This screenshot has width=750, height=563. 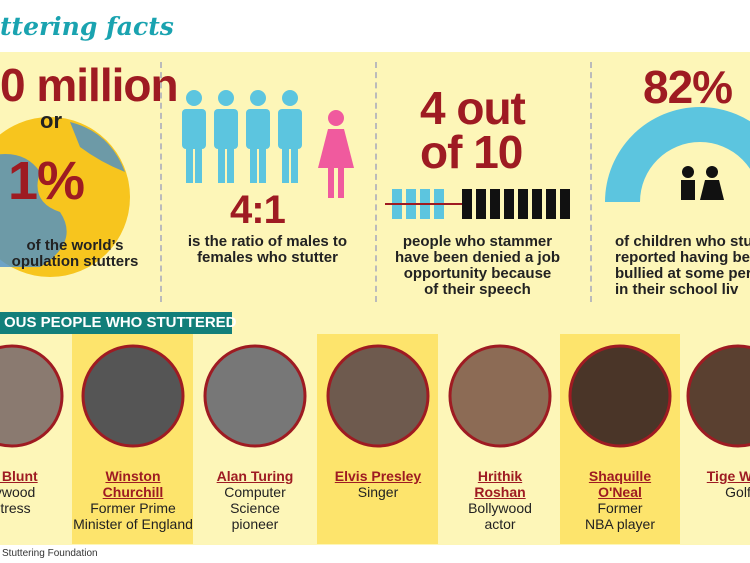 I want to click on children-icon, so click(x=702, y=183).